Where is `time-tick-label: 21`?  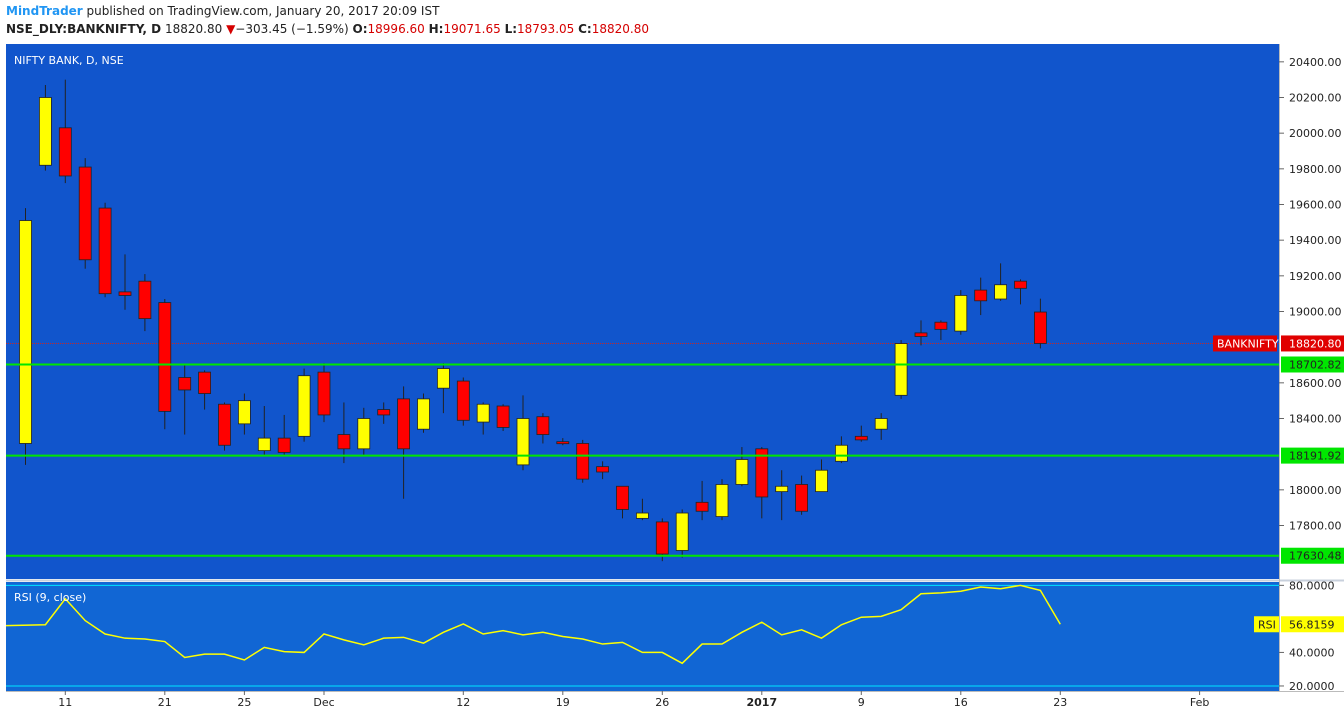 time-tick-label: 21 is located at coordinates (165, 702).